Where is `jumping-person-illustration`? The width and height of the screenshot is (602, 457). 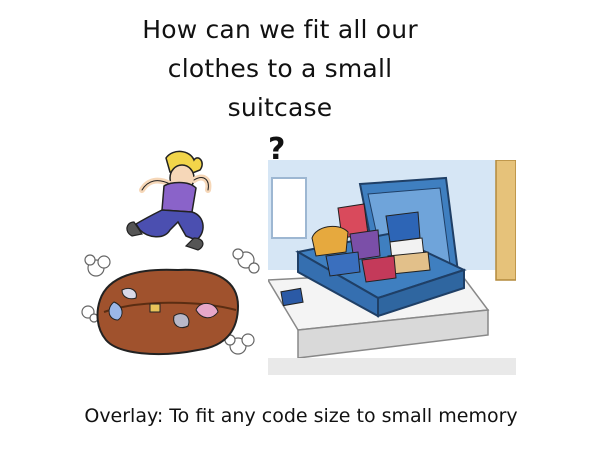
jumping-person-illustration is located at coordinates (170, 253).